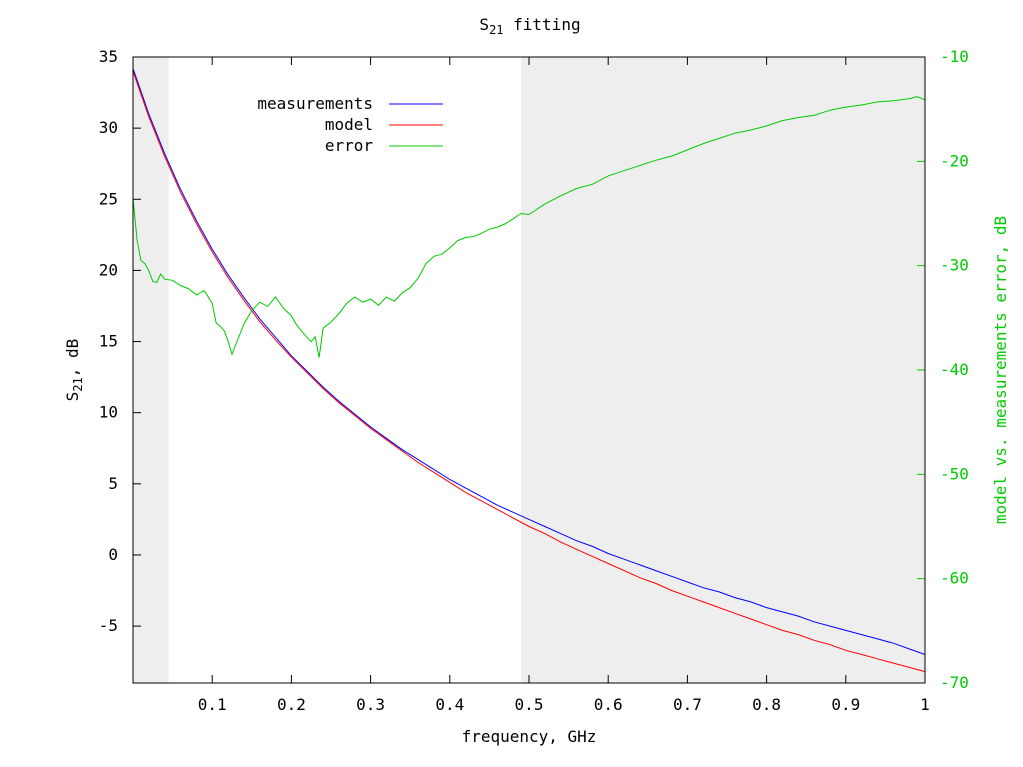  I want to click on y-tick-label: 20, so click(108, 269).